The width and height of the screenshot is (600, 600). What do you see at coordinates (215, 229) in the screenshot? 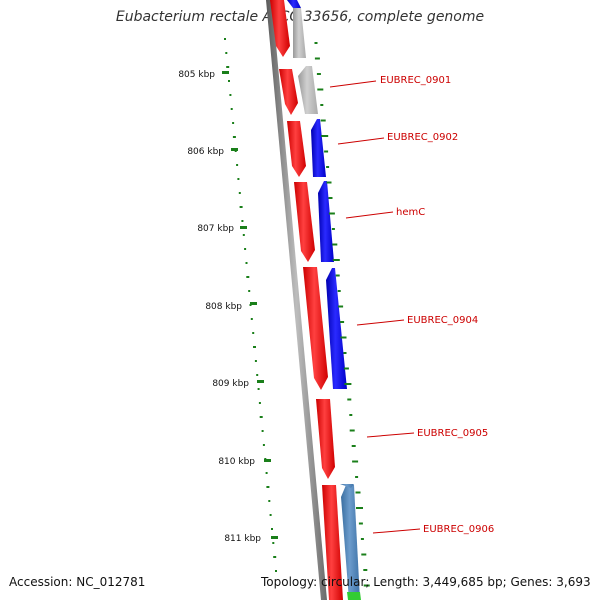
I see `ruler-tick-label: 807 kbp` at bounding box center [215, 229].